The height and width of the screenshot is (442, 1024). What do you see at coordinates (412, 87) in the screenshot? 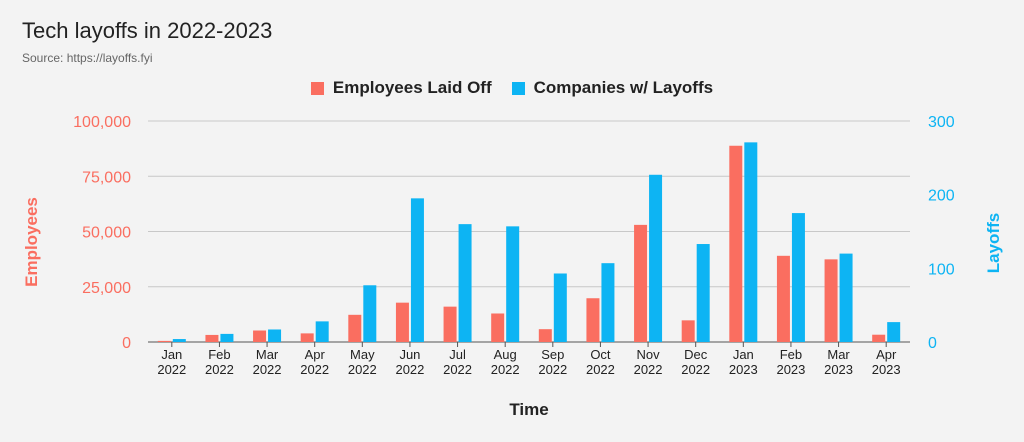
I see `legend-label-employees: Employees Laid Off` at bounding box center [412, 87].